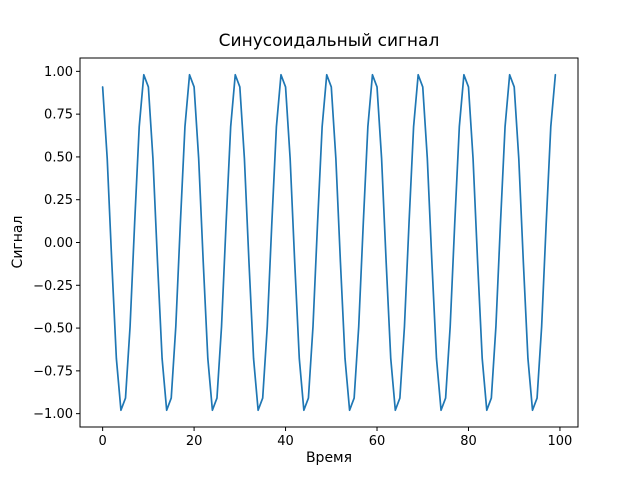 This screenshot has height=484, width=640. What do you see at coordinates (329, 458) in the screenshot?
I see `x-axis-label: Время` at bounding box center [329, 458].